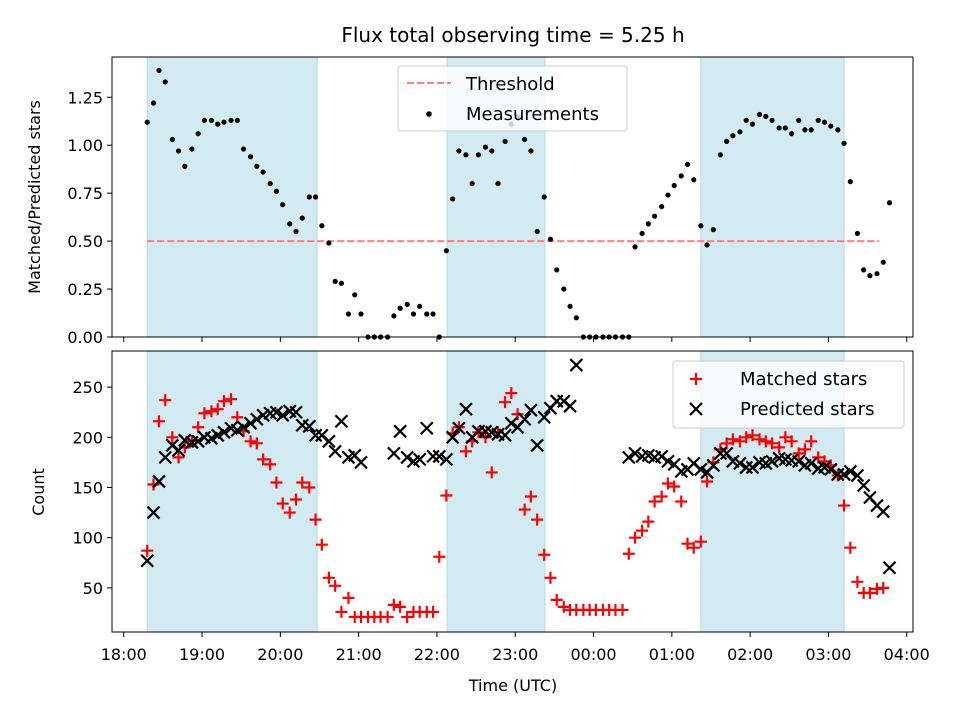 The height and width of the screenshot is (720, 960). I want to click on bottom-legend: Matched stars Predicted stars, so click(788, 394).